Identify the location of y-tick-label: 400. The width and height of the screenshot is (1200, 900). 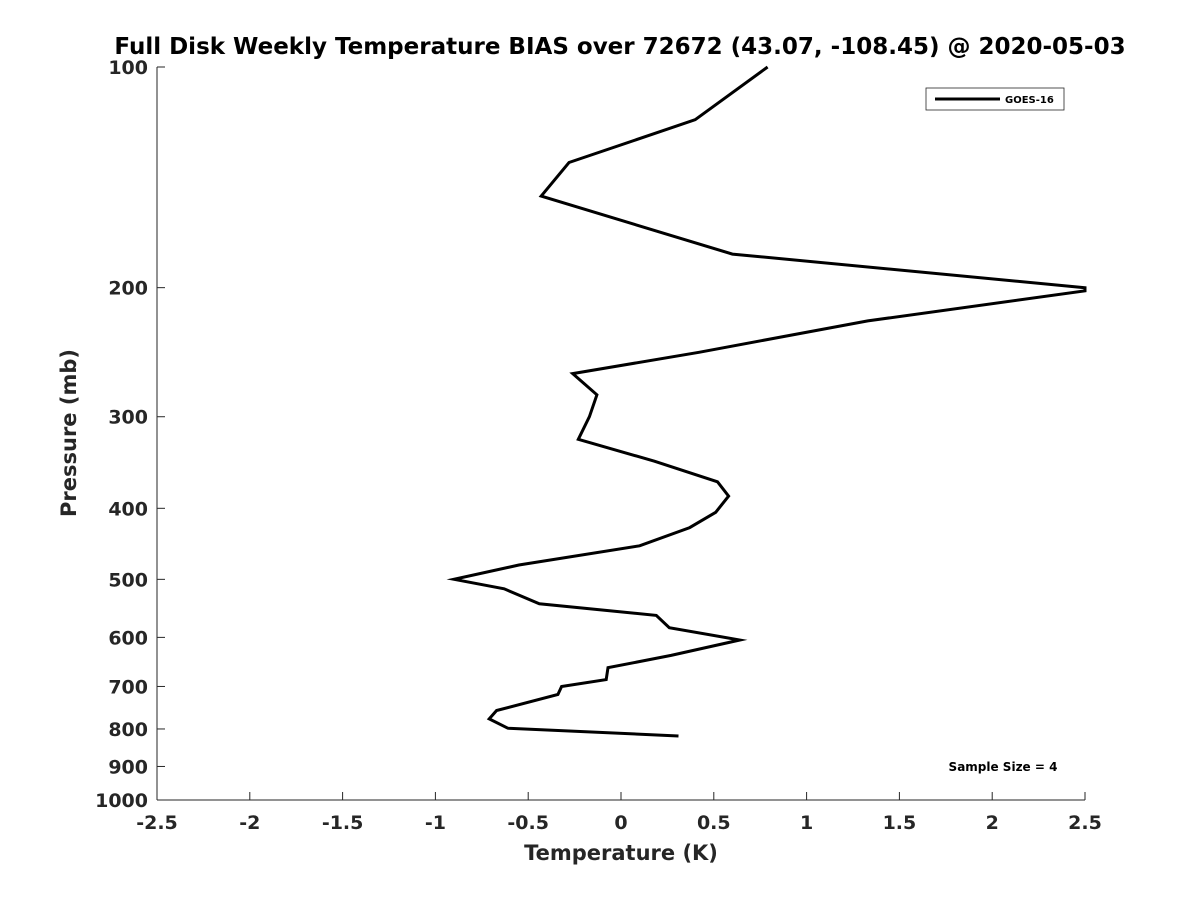
(128, 509).